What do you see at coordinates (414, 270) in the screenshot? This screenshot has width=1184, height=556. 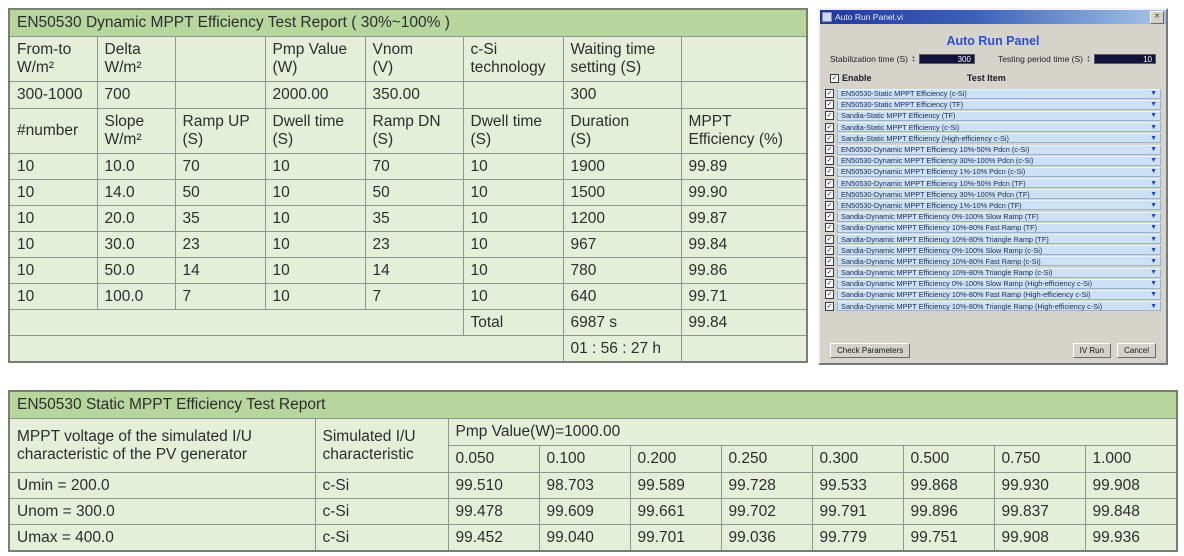 I see `data-cell: 14` at bounding box center [414, 270].